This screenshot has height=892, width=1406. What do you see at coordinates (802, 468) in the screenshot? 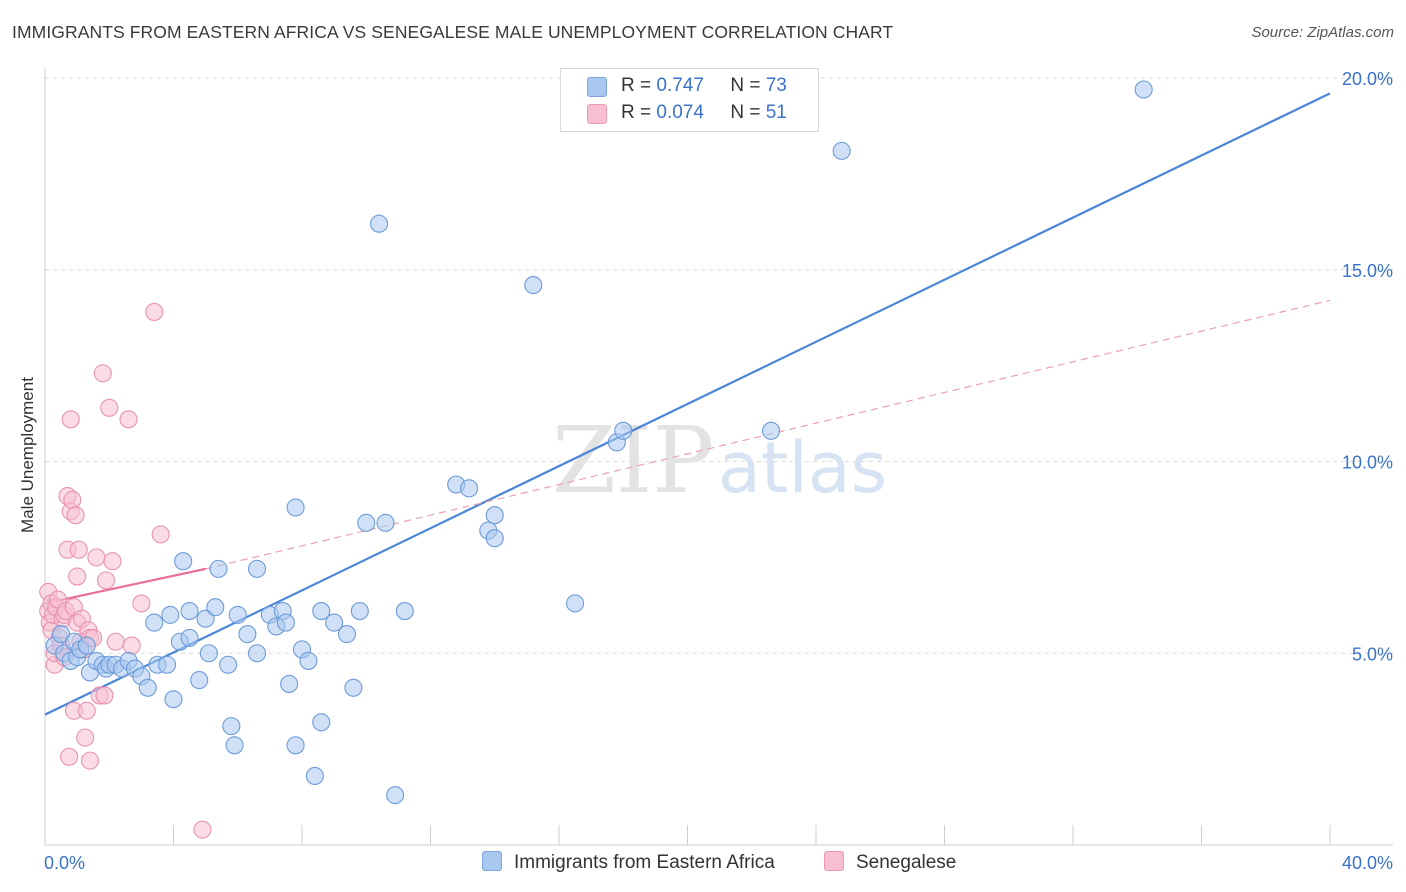
I see `watermark-atlas: atlas` at bounding box center [802, 468].